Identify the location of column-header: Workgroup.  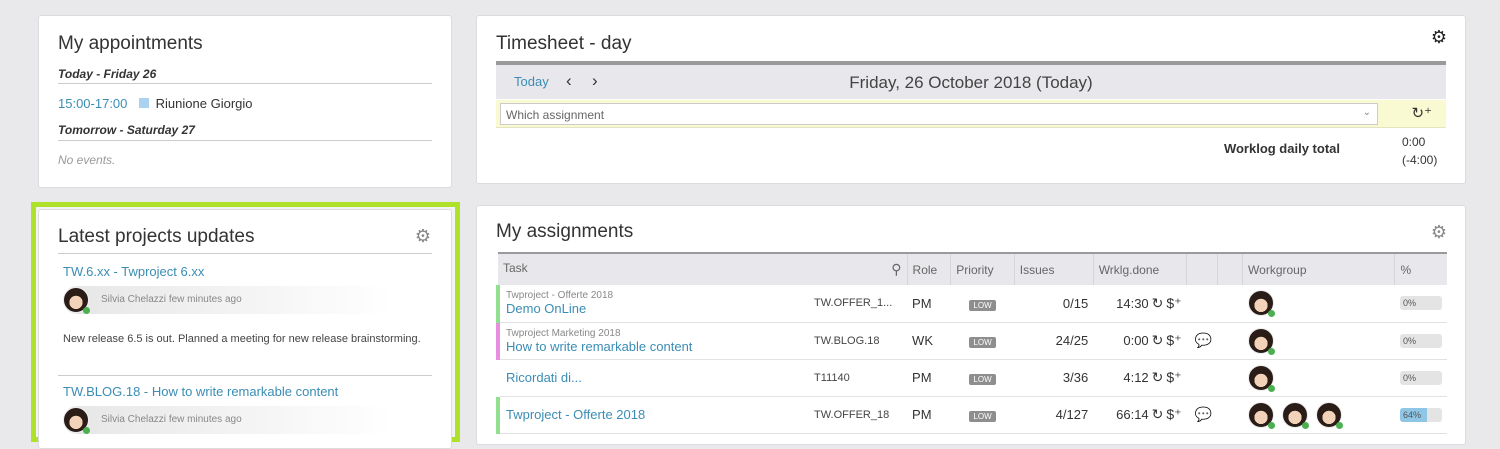
(1318, 268).